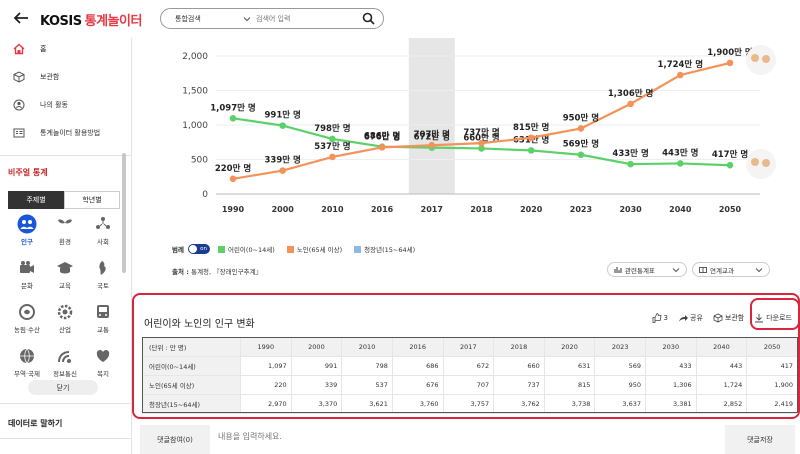 The width and height of the screenshot is (800, 454). I want to click on topic-trade: 무역·국제, so click(27, 366).